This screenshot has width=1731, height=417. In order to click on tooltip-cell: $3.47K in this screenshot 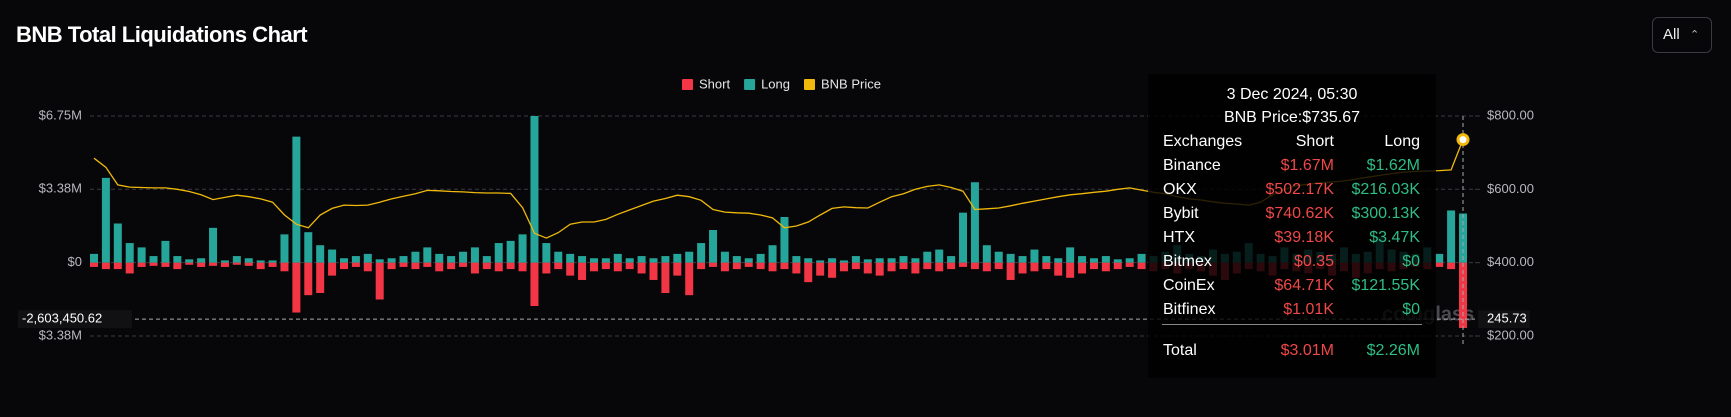, I will do `click(1394, 237)`.